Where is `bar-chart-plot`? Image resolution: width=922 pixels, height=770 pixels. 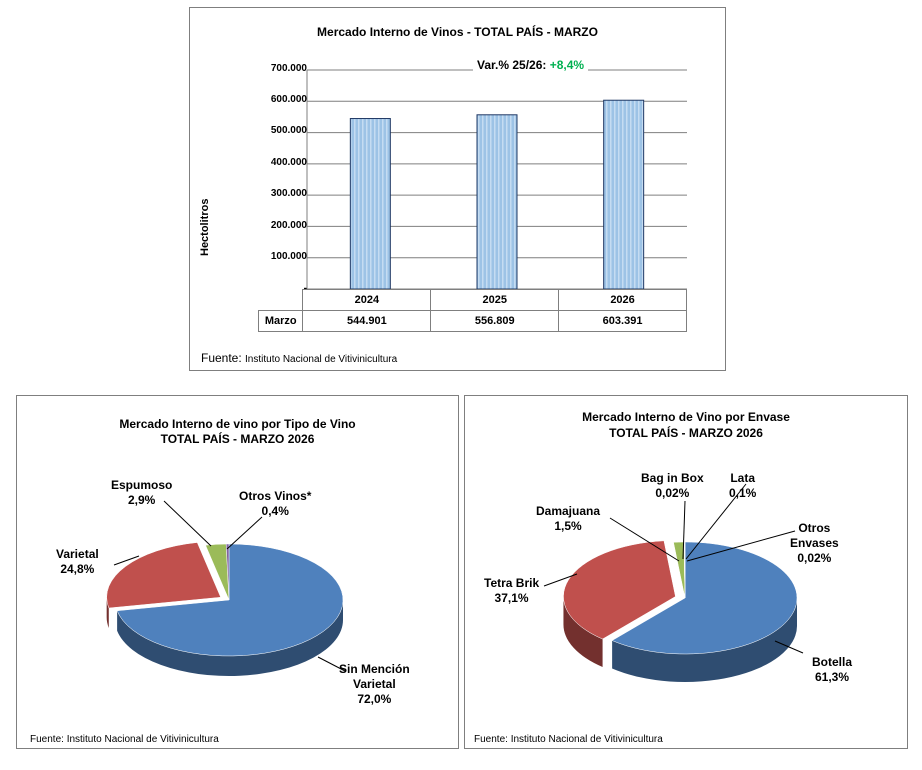 bar-chart-plot is located at coordinates (496, 179).